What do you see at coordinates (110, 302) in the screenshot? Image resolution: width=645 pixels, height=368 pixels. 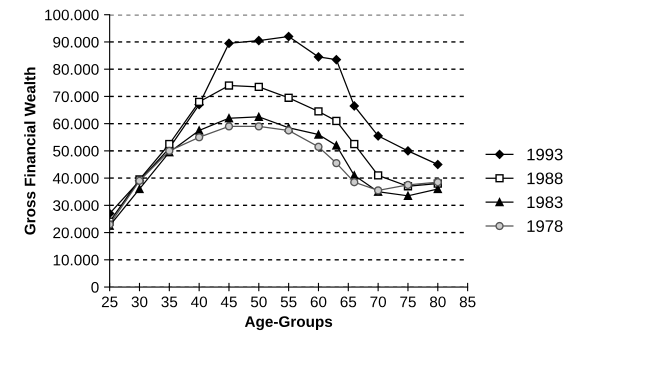 I see `x-tick-label: 25` at bounding box center [110, 302].